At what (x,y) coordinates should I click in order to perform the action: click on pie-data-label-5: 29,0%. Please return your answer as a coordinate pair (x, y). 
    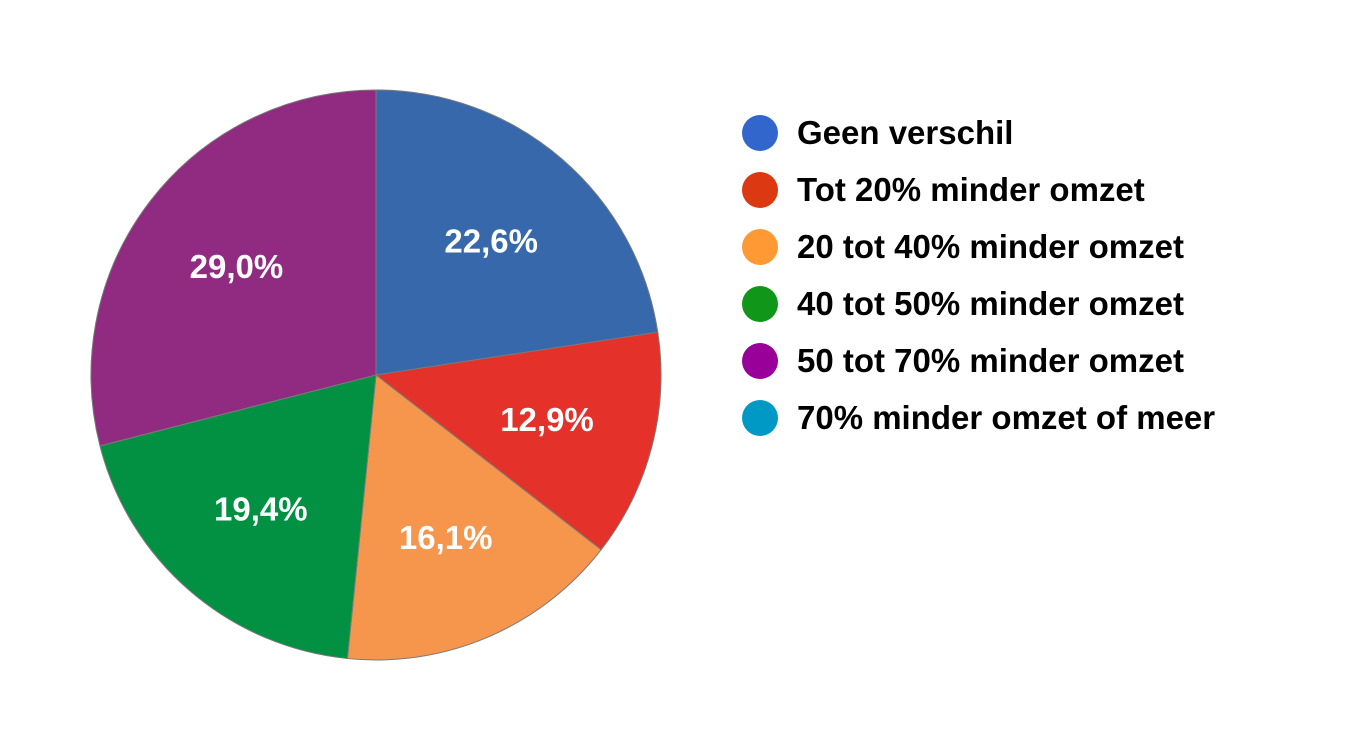
    Looking at the image, I should click on (237, 266).